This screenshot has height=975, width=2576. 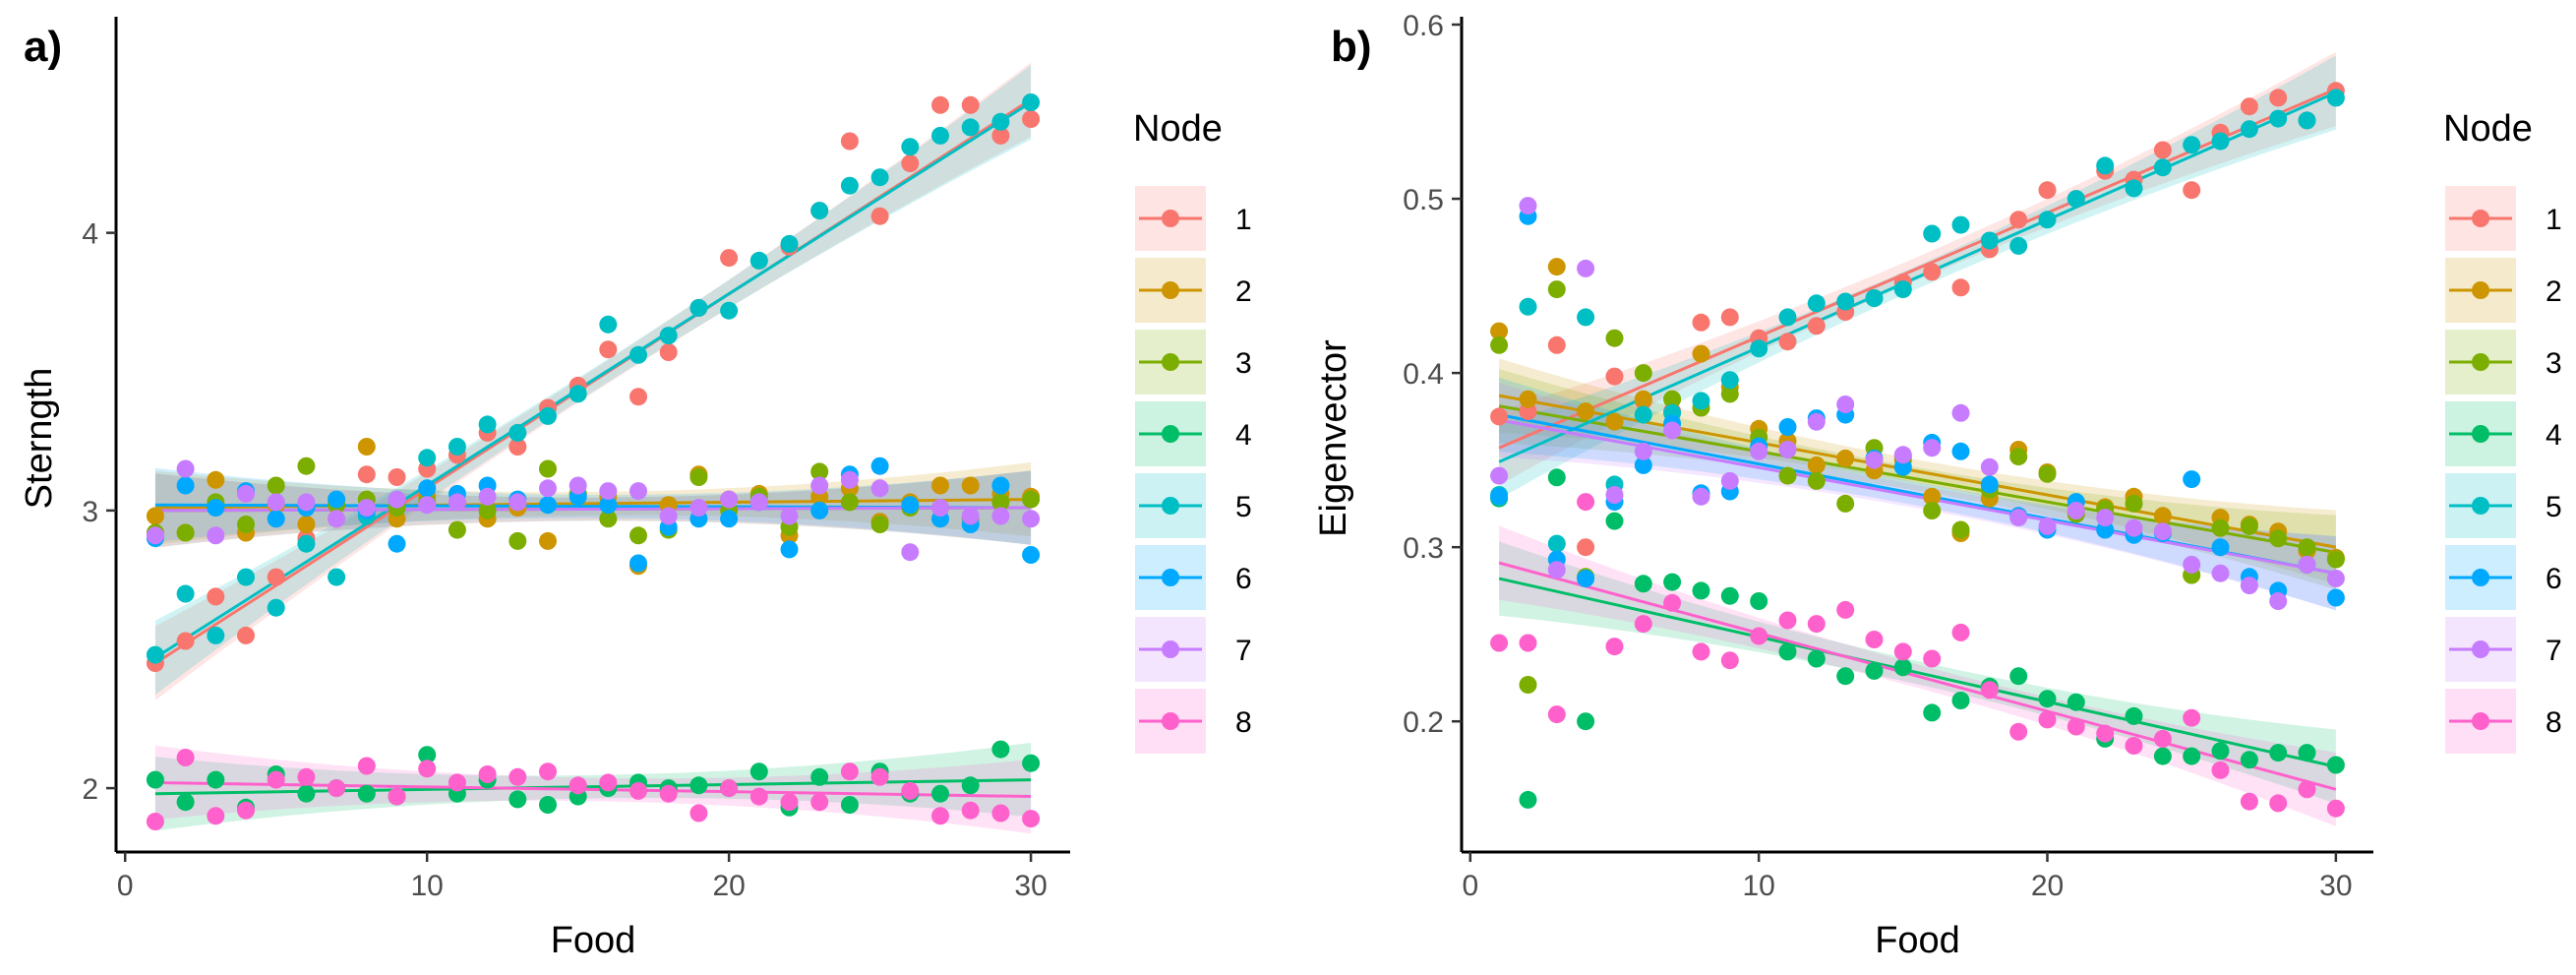 I want to click on panel-label: b), so click(x=1351, y=47).